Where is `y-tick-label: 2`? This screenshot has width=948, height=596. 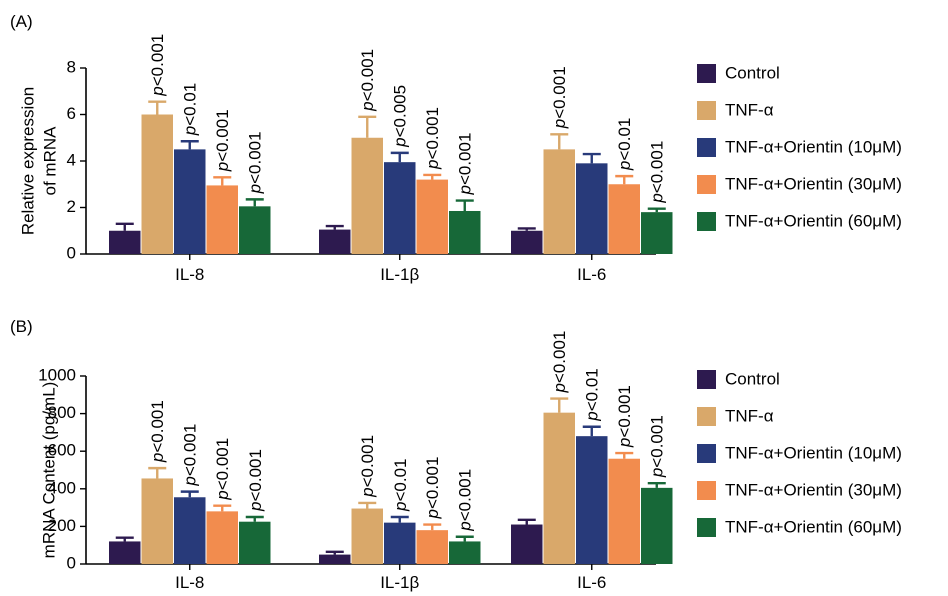 y-tick-label: 2 is located at coordinates (71, 206).